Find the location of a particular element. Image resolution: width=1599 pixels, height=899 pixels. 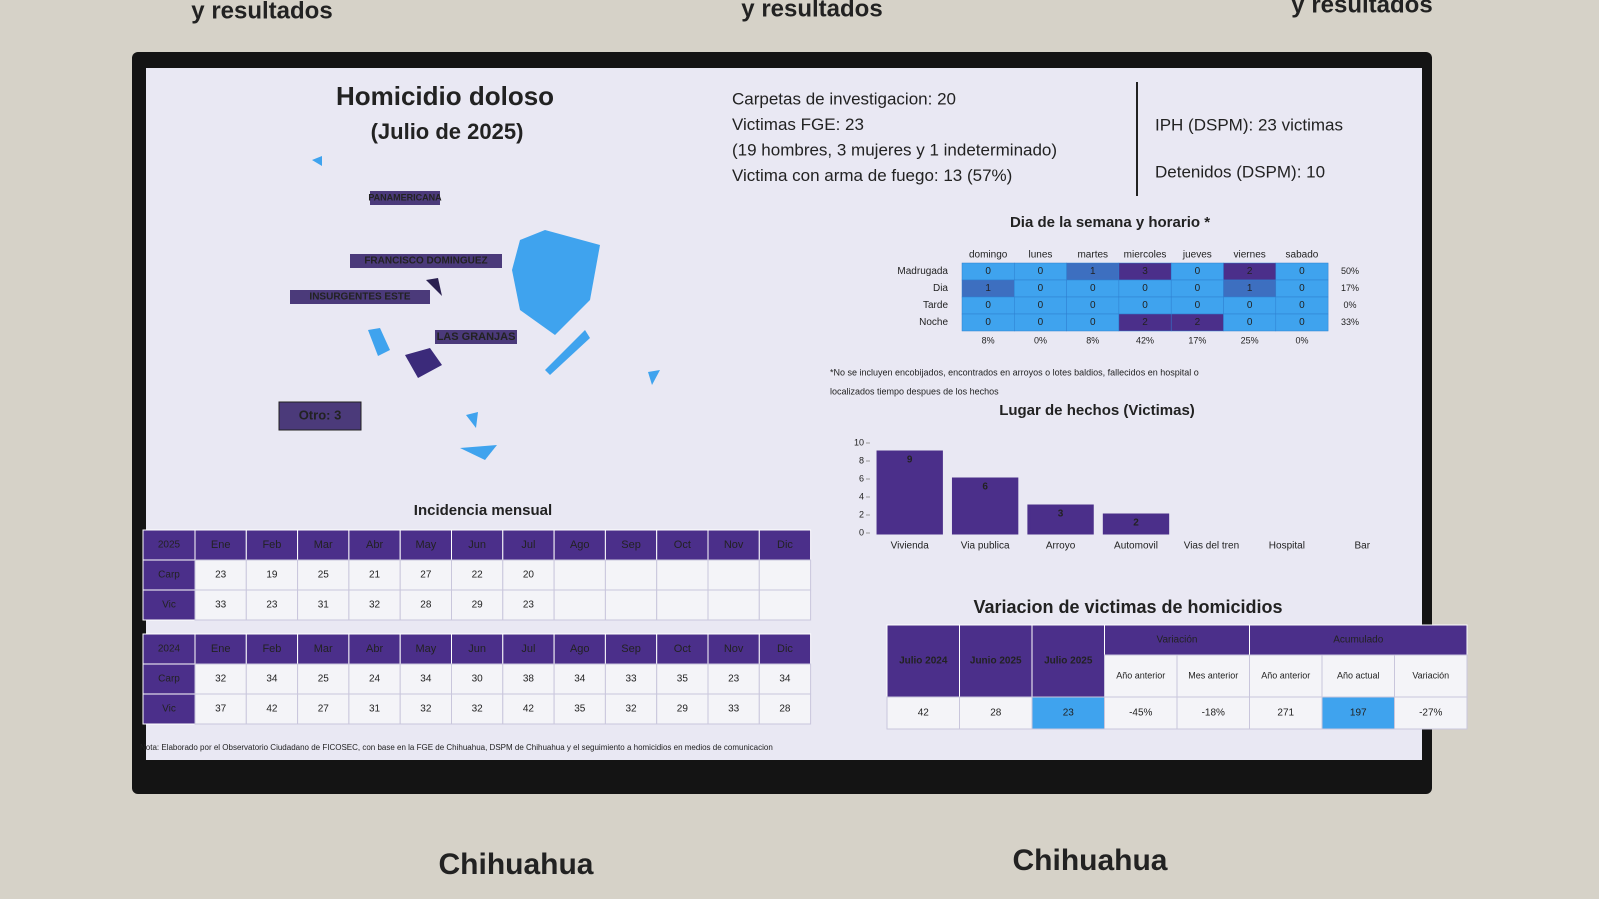

variation-col: Mes anterior is located at coordinates (1213, 675).